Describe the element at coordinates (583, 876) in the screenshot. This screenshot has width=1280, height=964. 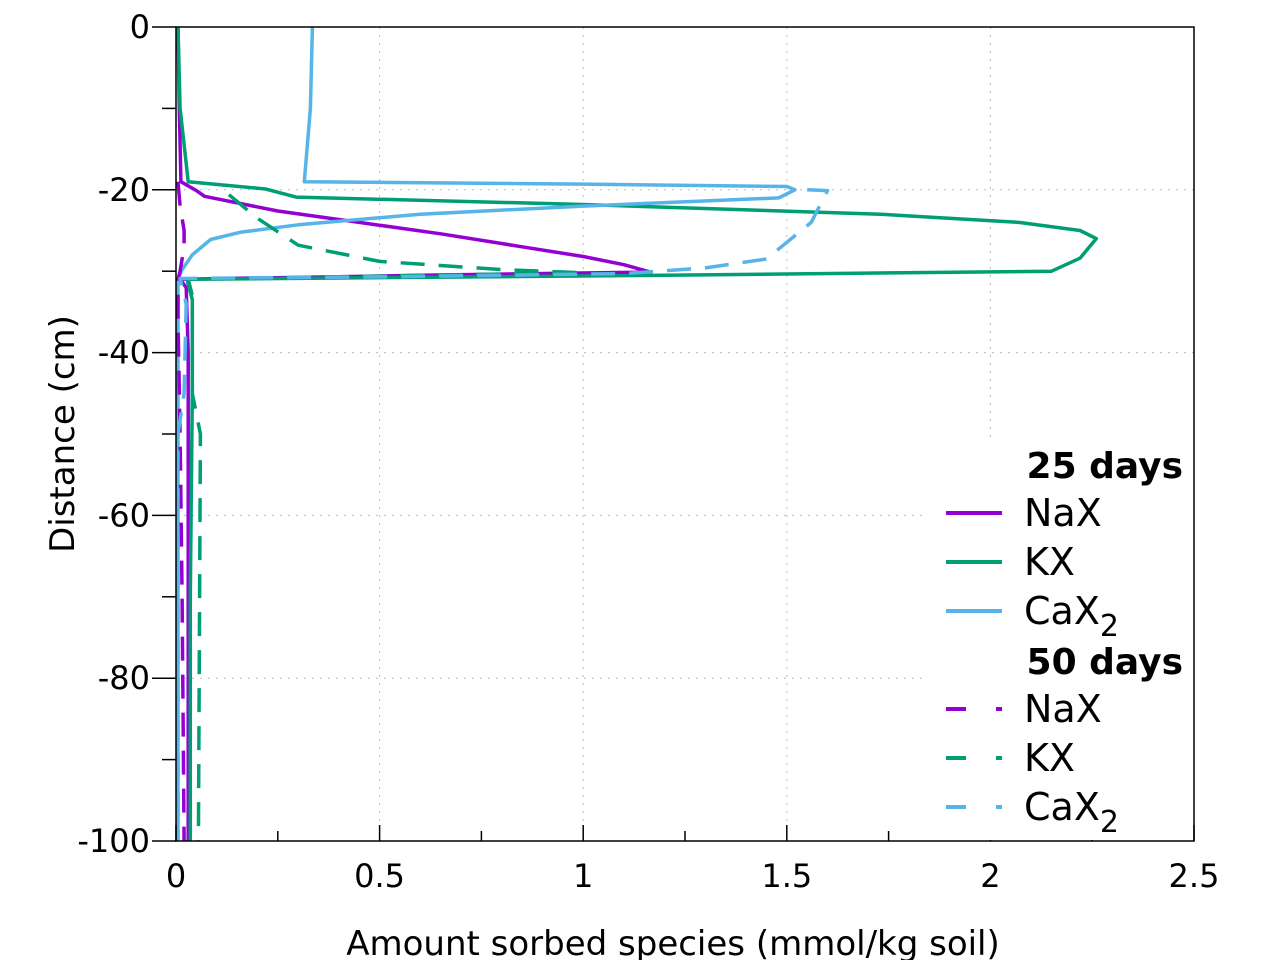
I see `x-tick-label: 1` at that location.